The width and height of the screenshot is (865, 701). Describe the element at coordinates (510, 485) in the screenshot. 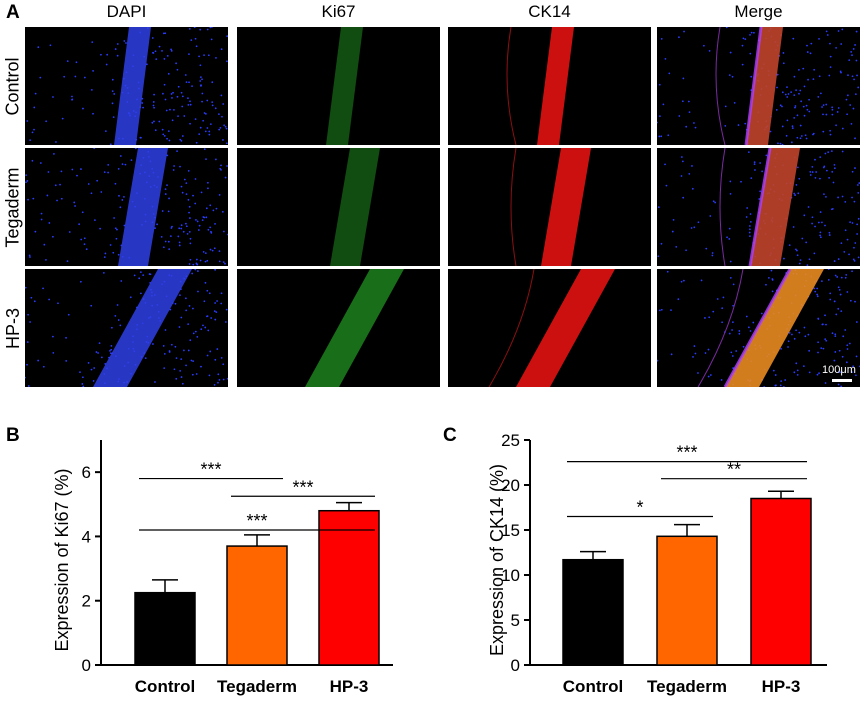

I see `y-tick-label: 20` at that location.